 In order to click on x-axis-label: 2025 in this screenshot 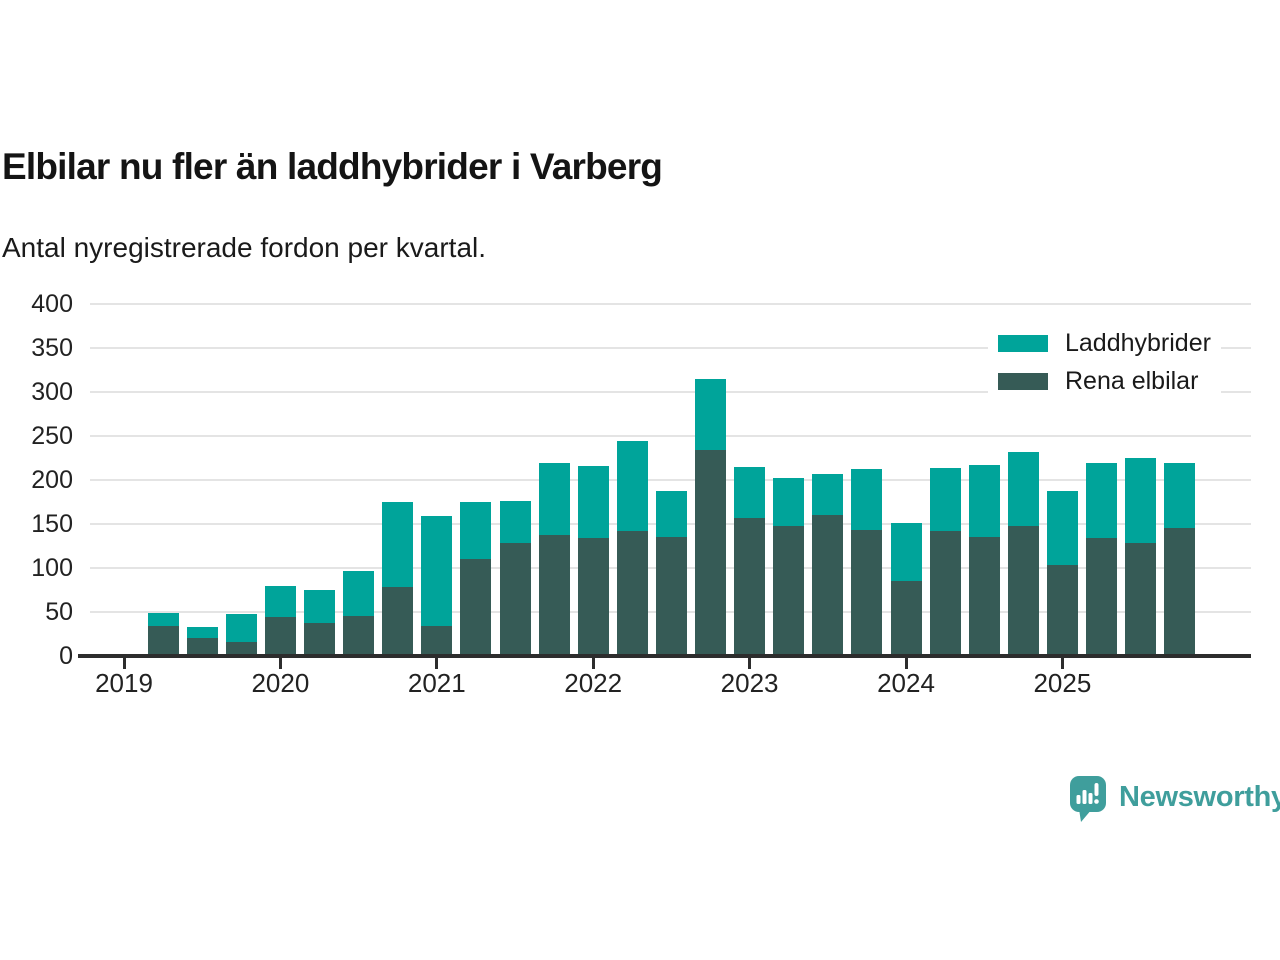, I will do `click(1062, 682)`.